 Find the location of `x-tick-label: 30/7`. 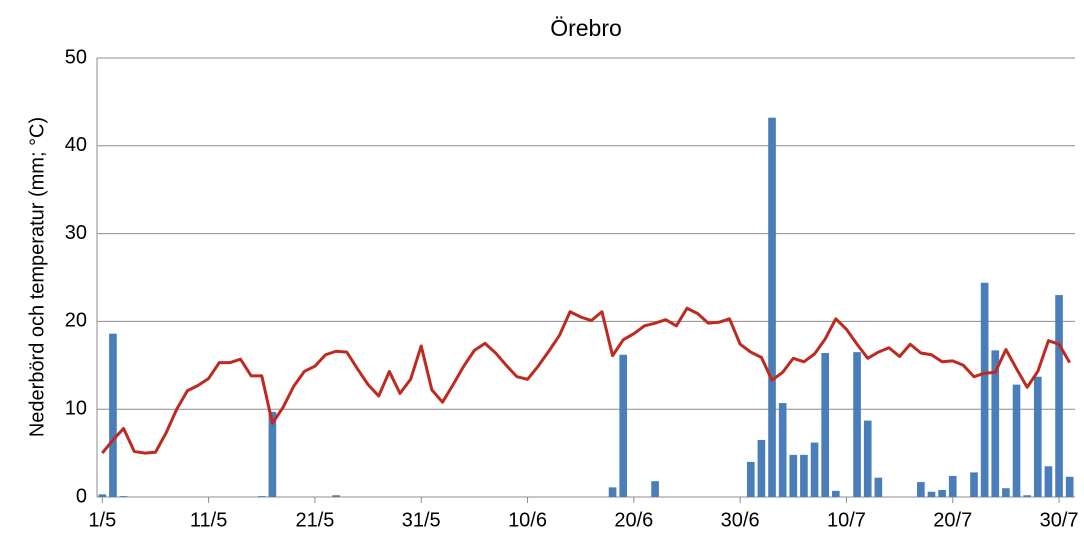

x-tick-label: 30/7 is located at coordinates (1059, 520).